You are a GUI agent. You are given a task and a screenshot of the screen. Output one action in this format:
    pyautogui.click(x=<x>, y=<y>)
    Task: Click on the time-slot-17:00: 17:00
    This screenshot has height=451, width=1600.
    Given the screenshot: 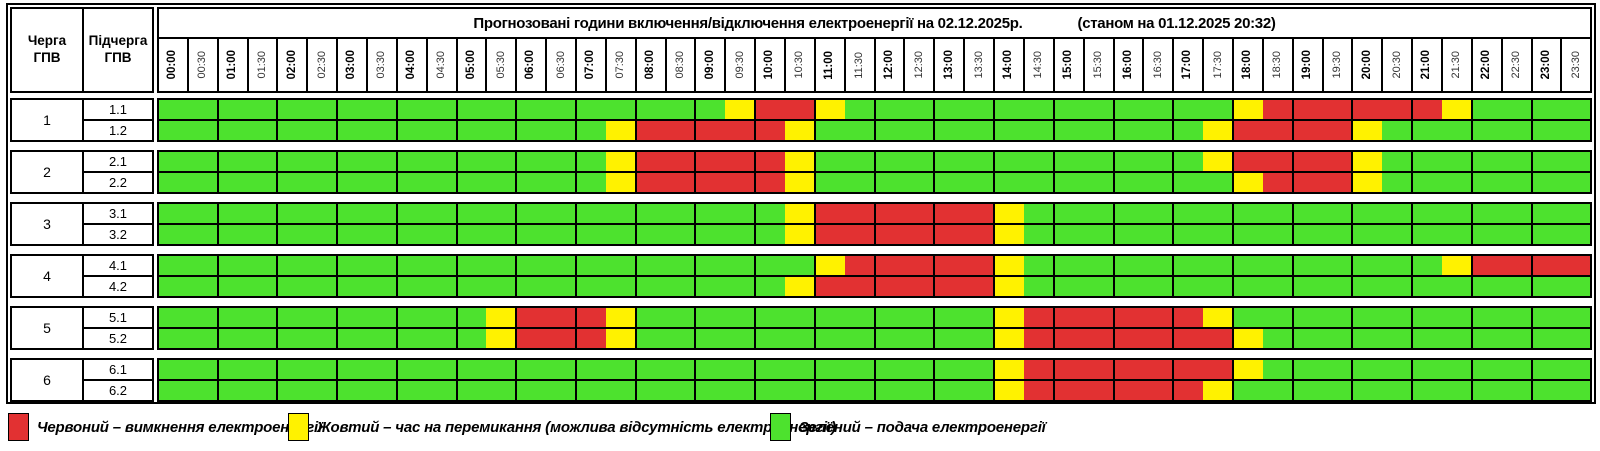 What is the action you would take?
    pyautogui.click(x=1187, y=65)
    